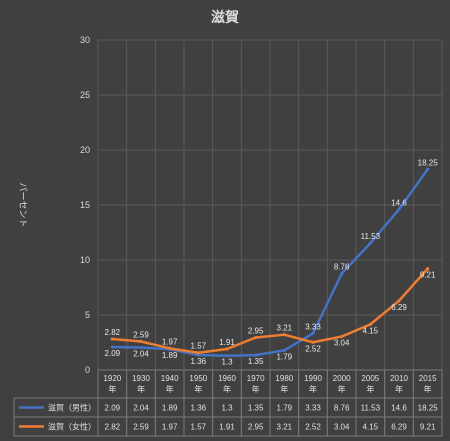 This screenshot has width=450, height=441. Describe the element at coordinates (399, 378) in the screenshot. I see `x-tick-label: 2010` at that location.